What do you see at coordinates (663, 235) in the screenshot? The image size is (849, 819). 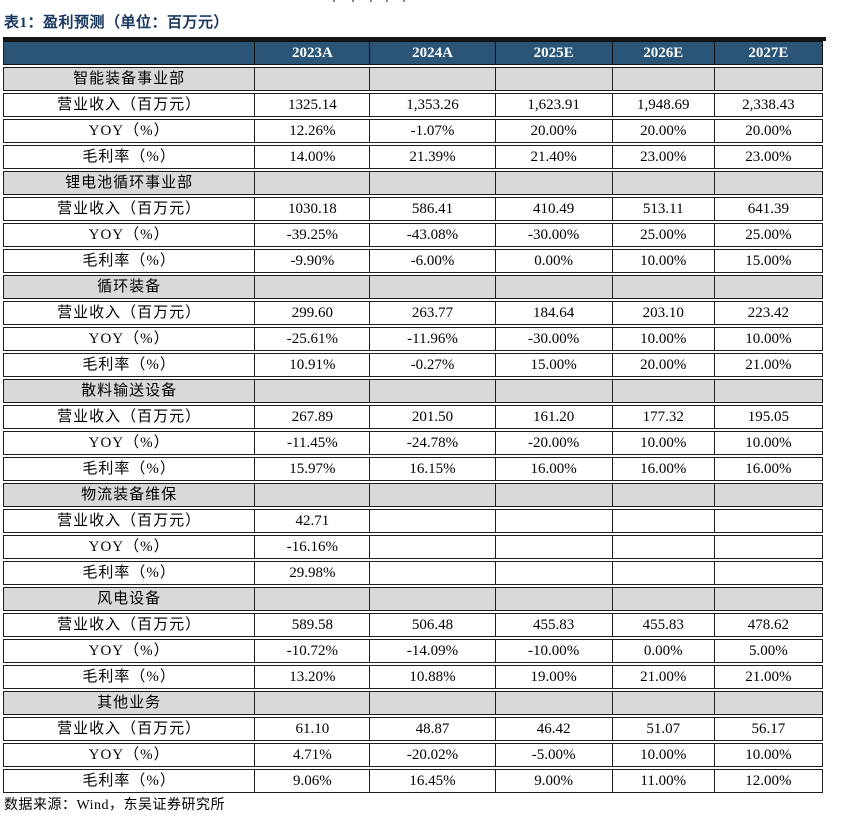 I see `value-cell: 25.00%` at bounding box center [663, 235].